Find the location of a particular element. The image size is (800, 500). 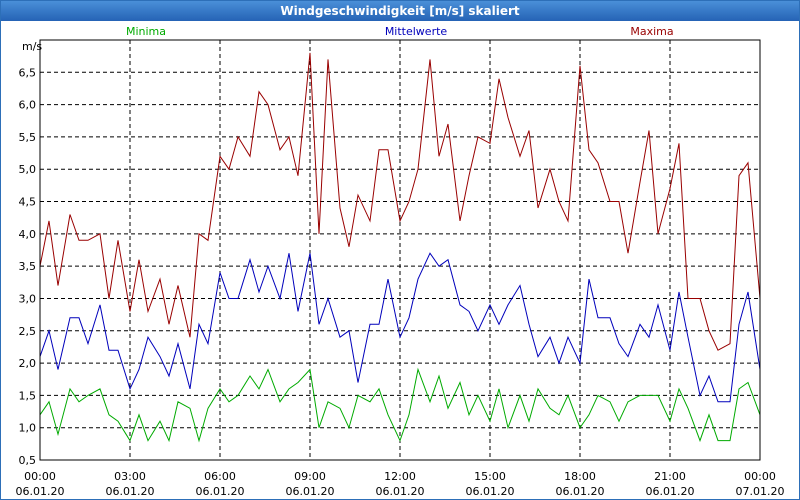

x-tick-time: 12:00 is located at coordinates (400, 476).